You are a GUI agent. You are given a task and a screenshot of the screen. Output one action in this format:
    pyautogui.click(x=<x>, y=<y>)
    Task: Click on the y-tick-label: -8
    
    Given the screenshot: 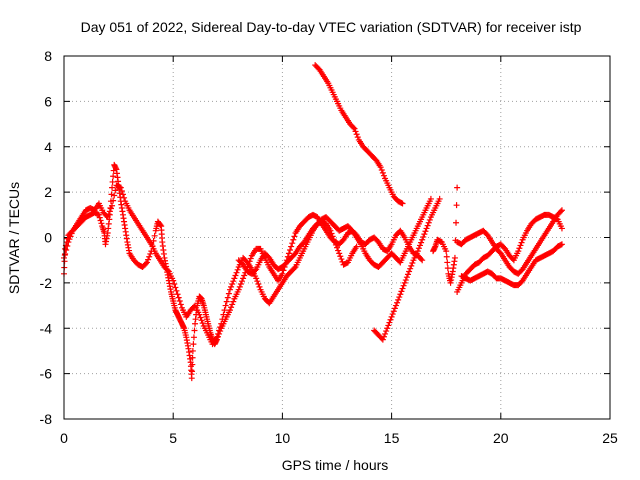 What is the action you would take?
    pyautogui.click(x=46, y=419)
    